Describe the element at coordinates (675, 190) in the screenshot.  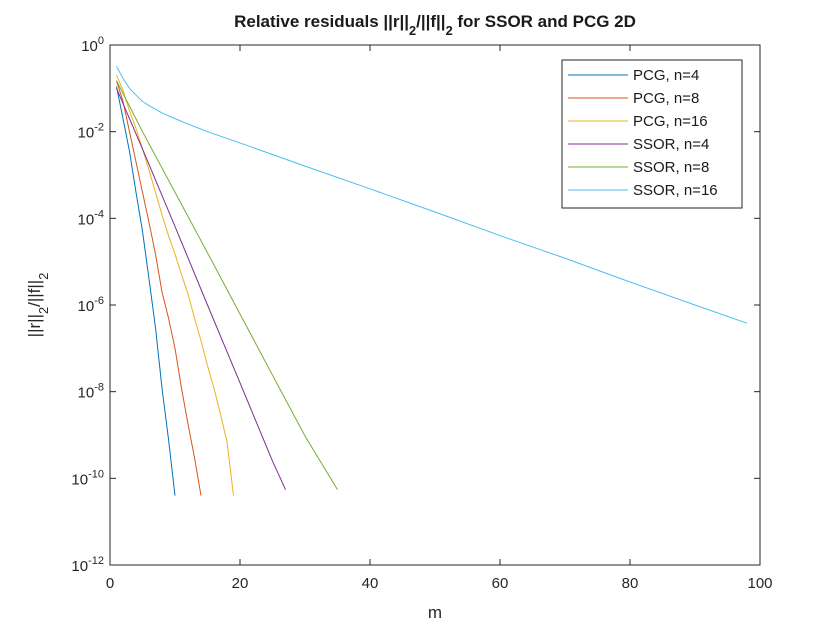
I see `legend-entry-label: SSOR, n=16` at that location.